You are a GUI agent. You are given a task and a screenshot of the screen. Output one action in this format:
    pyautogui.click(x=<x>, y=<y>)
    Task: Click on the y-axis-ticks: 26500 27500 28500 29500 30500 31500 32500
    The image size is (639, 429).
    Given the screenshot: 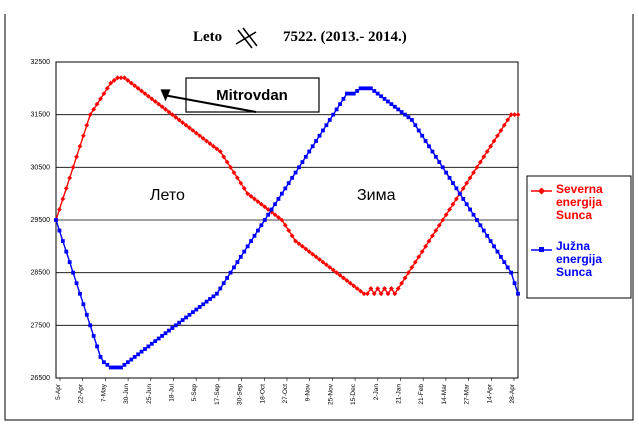 What is the action you would take?
    pyautogui.click(x=41, y=220)
    